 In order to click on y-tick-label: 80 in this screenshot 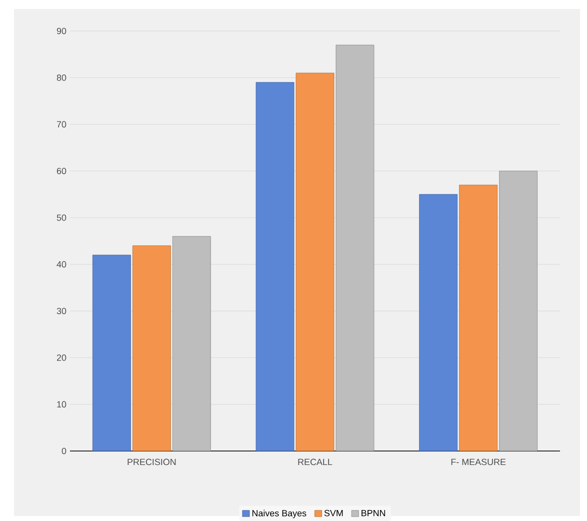, I will do `click(61, 77)`.